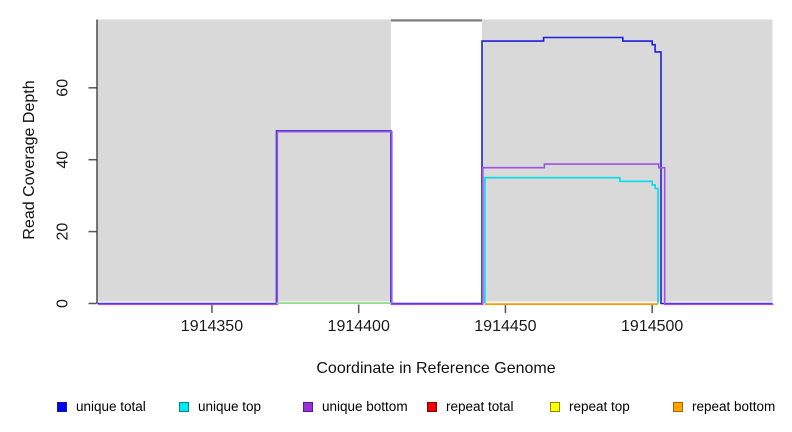 Image resolution: width=792 pixels, height=432 pixels. I want to click on x-tick-label: 1914500, so click(652, 326).